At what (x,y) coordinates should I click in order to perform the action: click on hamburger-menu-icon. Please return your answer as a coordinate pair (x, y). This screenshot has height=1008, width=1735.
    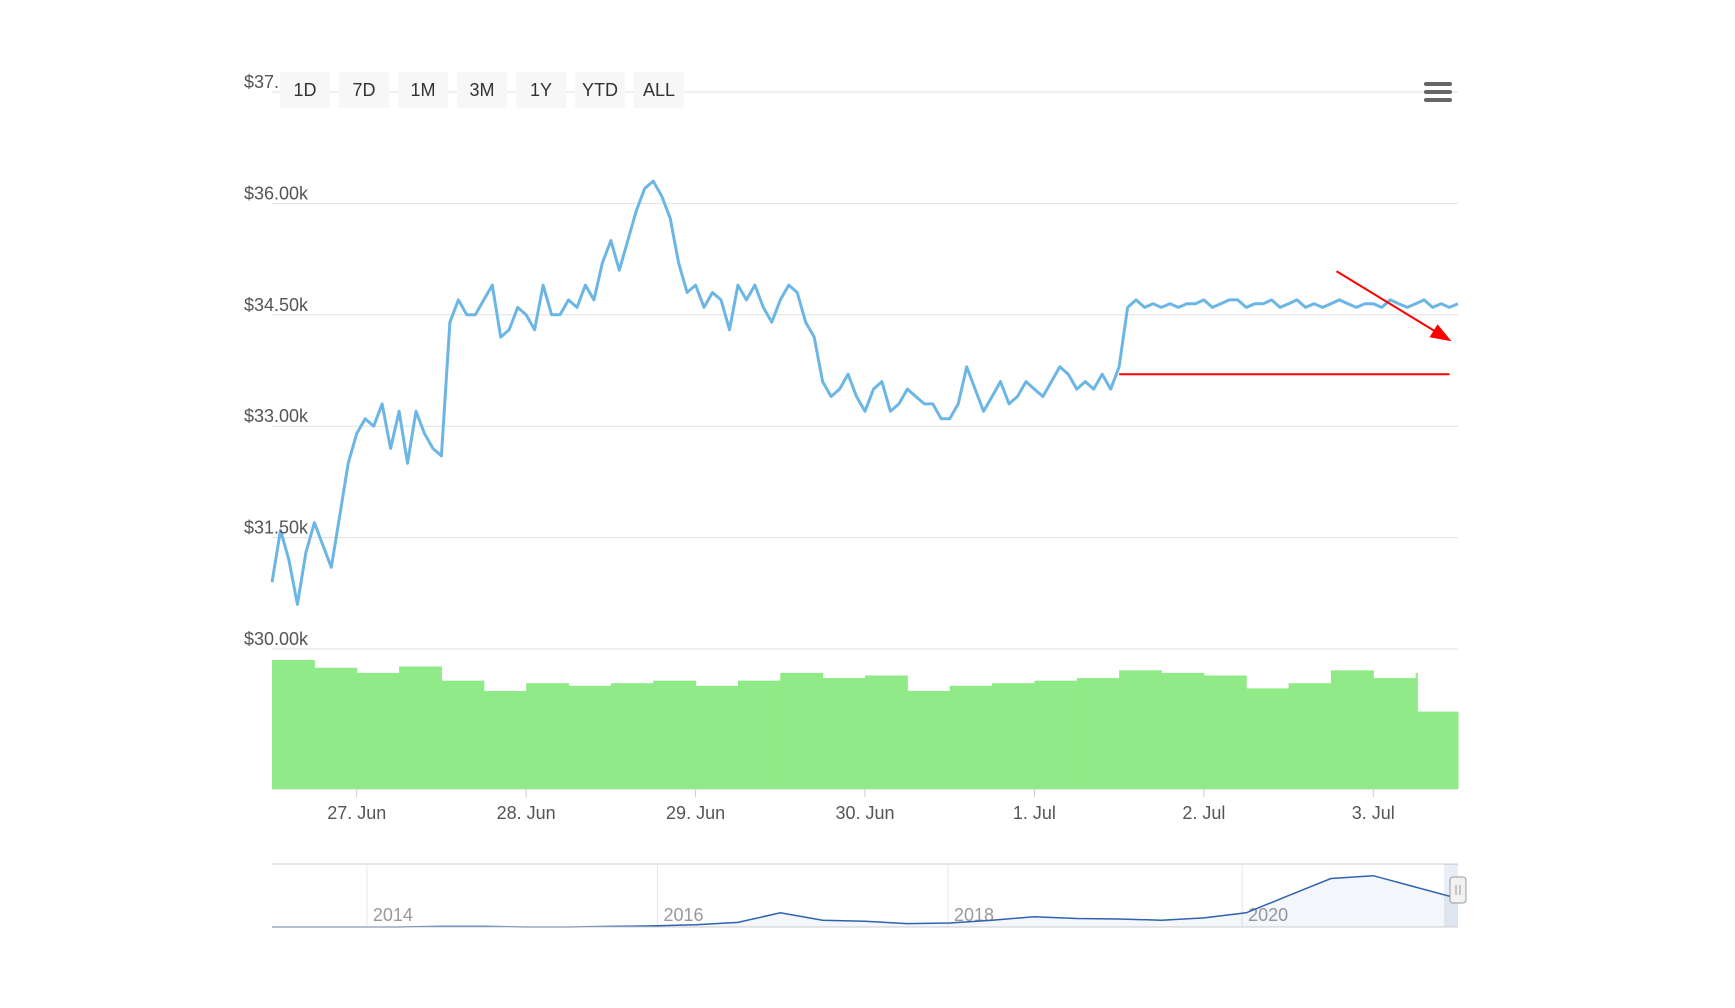
    Looking at the image, I should click on (1438, 92).